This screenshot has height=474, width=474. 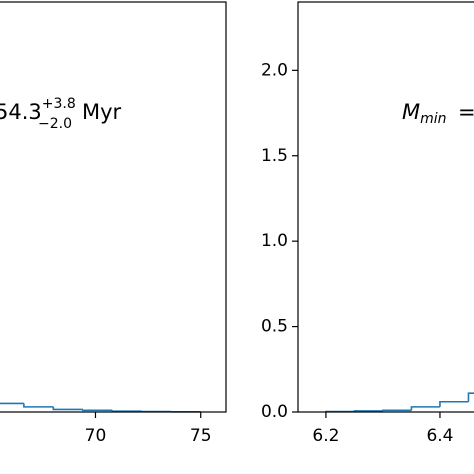 I want to click on x-tick-label: 75, so click(x=201, y=436).